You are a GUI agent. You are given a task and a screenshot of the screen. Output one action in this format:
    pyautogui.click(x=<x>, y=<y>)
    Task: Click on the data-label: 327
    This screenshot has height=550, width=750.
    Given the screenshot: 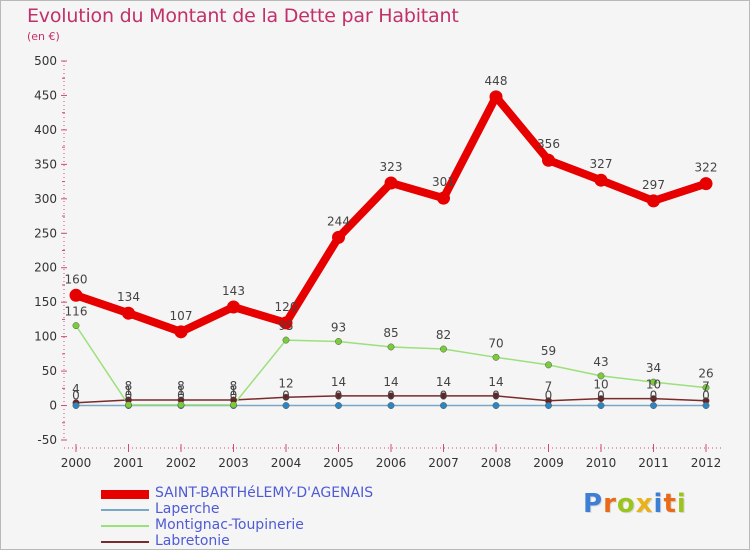 What is the action you would take?
    pyautogui.click(x=601, y=164)
    